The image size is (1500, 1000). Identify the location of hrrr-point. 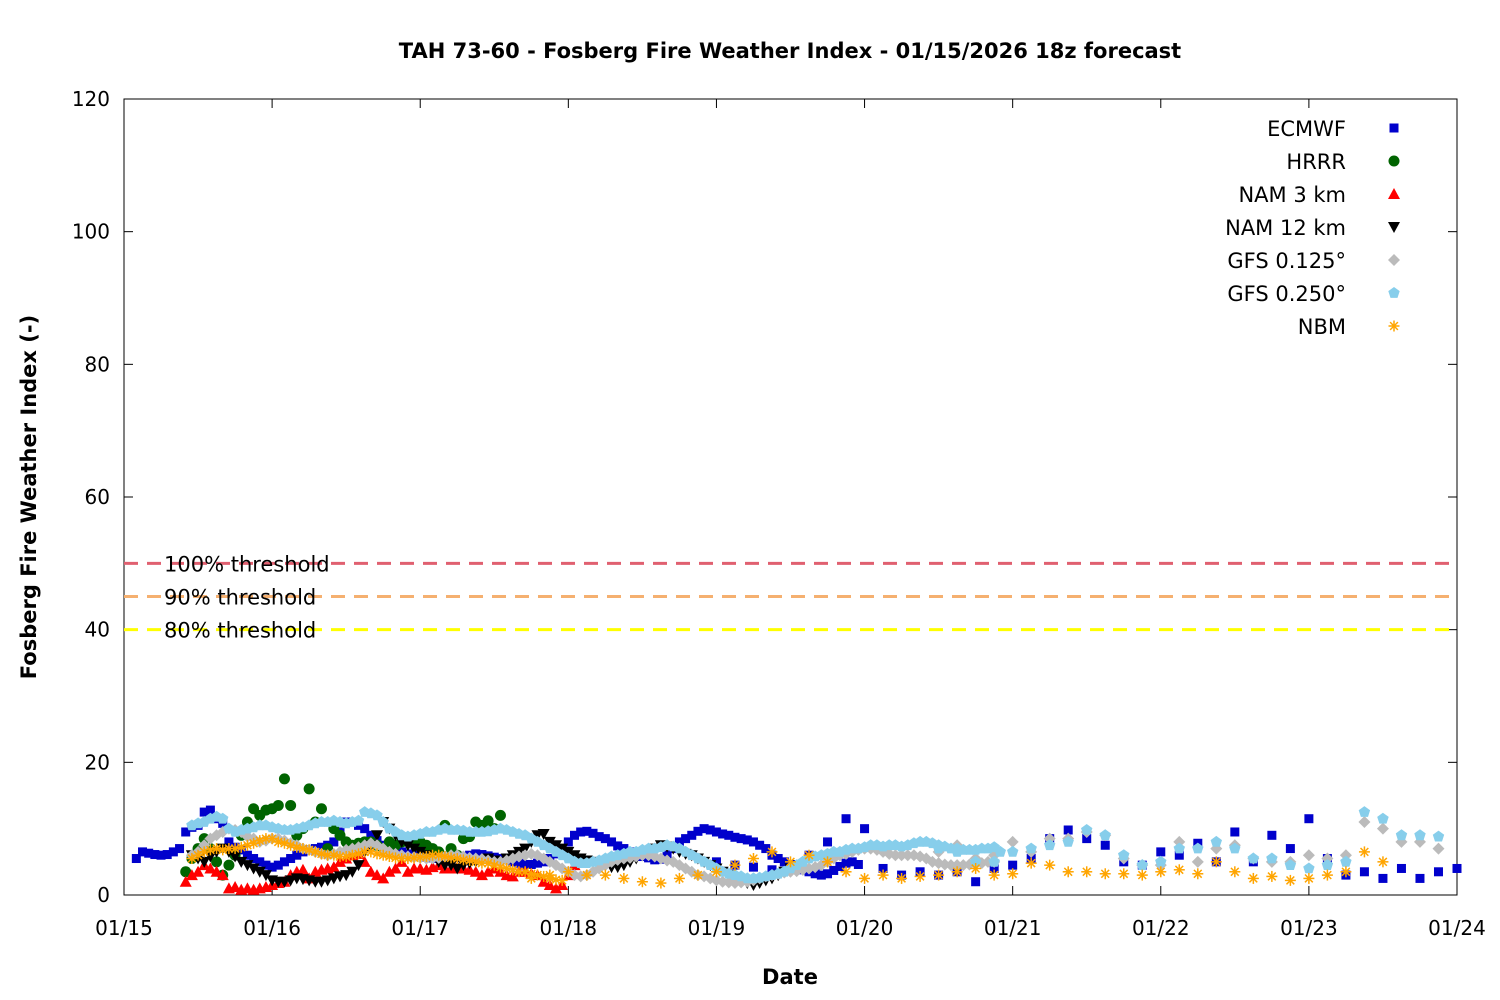
(278, 805).